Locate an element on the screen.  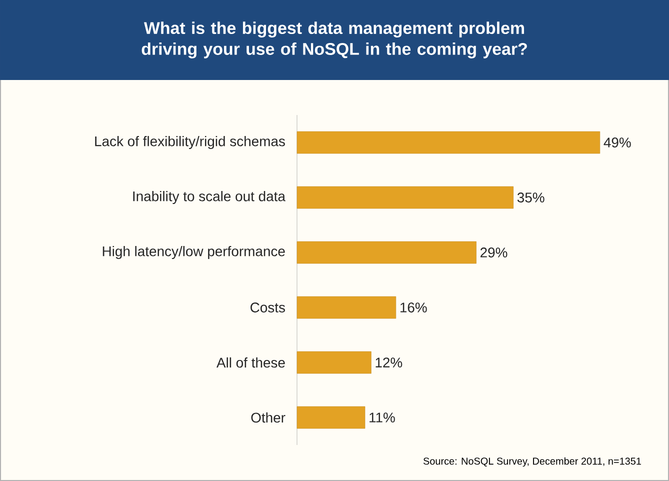
y-tick-label: Other is located at coordinates (268, 417).